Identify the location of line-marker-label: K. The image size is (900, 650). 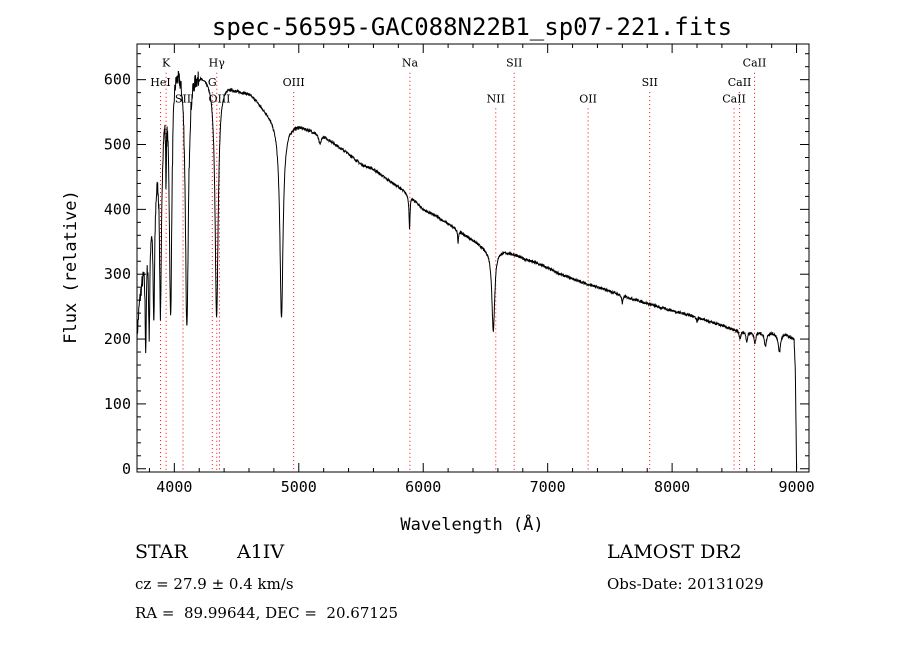
(166, 63).